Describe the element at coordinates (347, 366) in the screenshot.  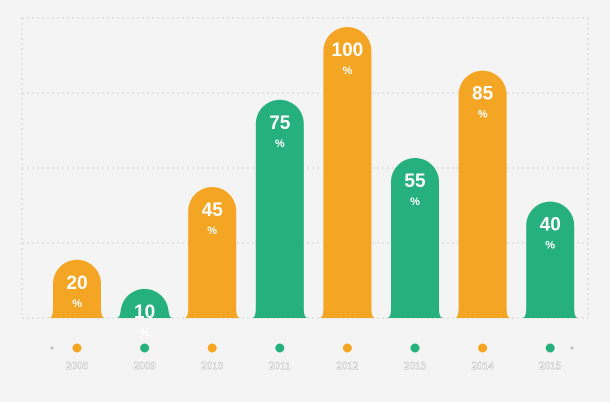
I see `tick-label-2012: 2012` at that location.